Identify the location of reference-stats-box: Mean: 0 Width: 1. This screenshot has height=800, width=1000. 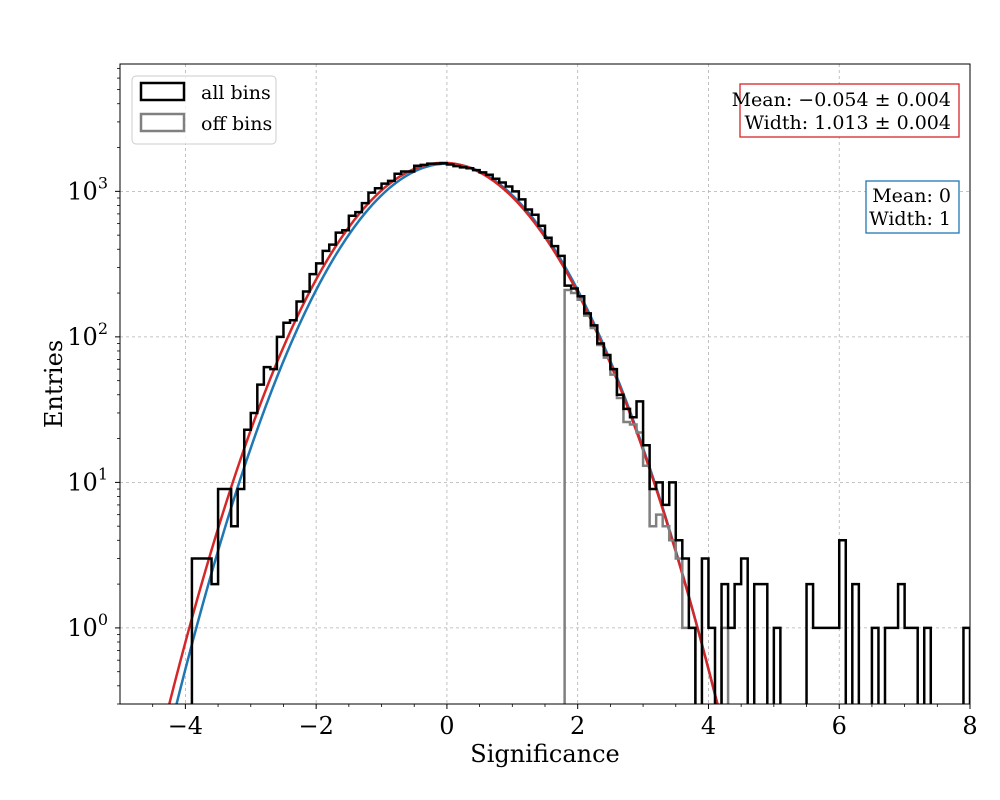
(912, 207).